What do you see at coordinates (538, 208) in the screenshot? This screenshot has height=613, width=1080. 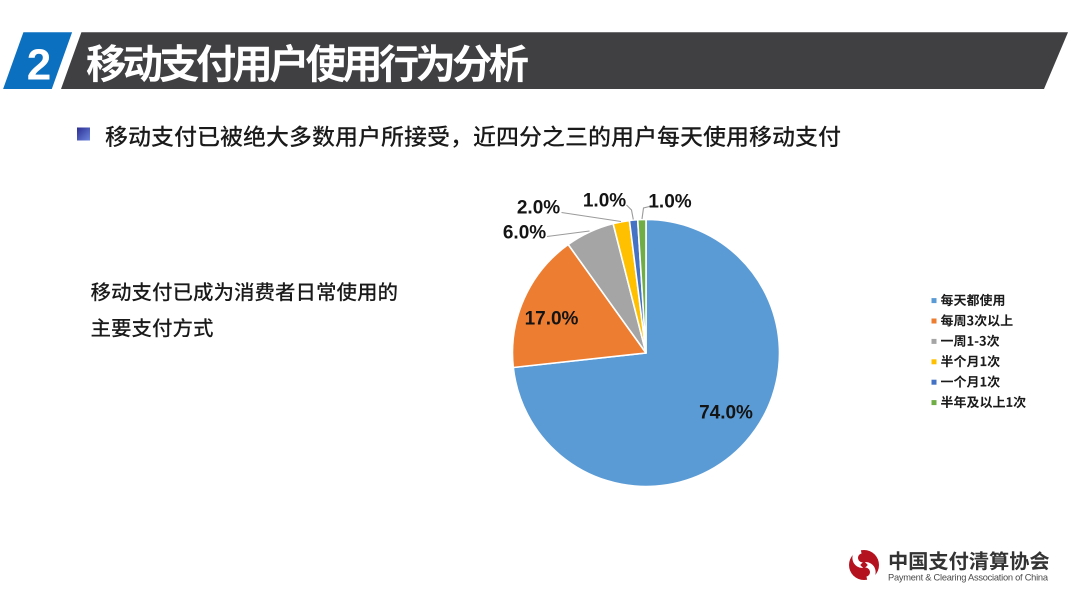 I see `svg-text: 2.0%` at bounding box center [538, 208].